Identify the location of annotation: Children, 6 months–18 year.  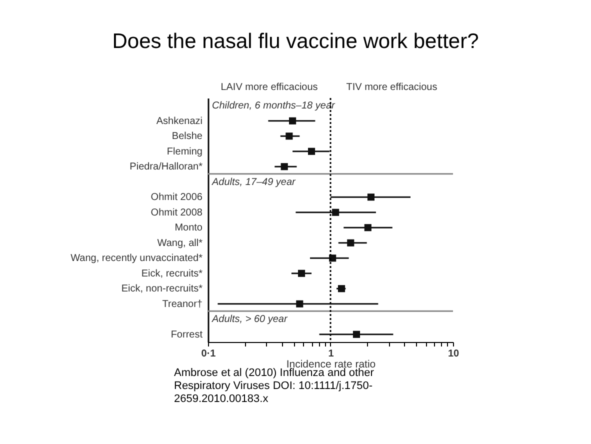
(274, 106).